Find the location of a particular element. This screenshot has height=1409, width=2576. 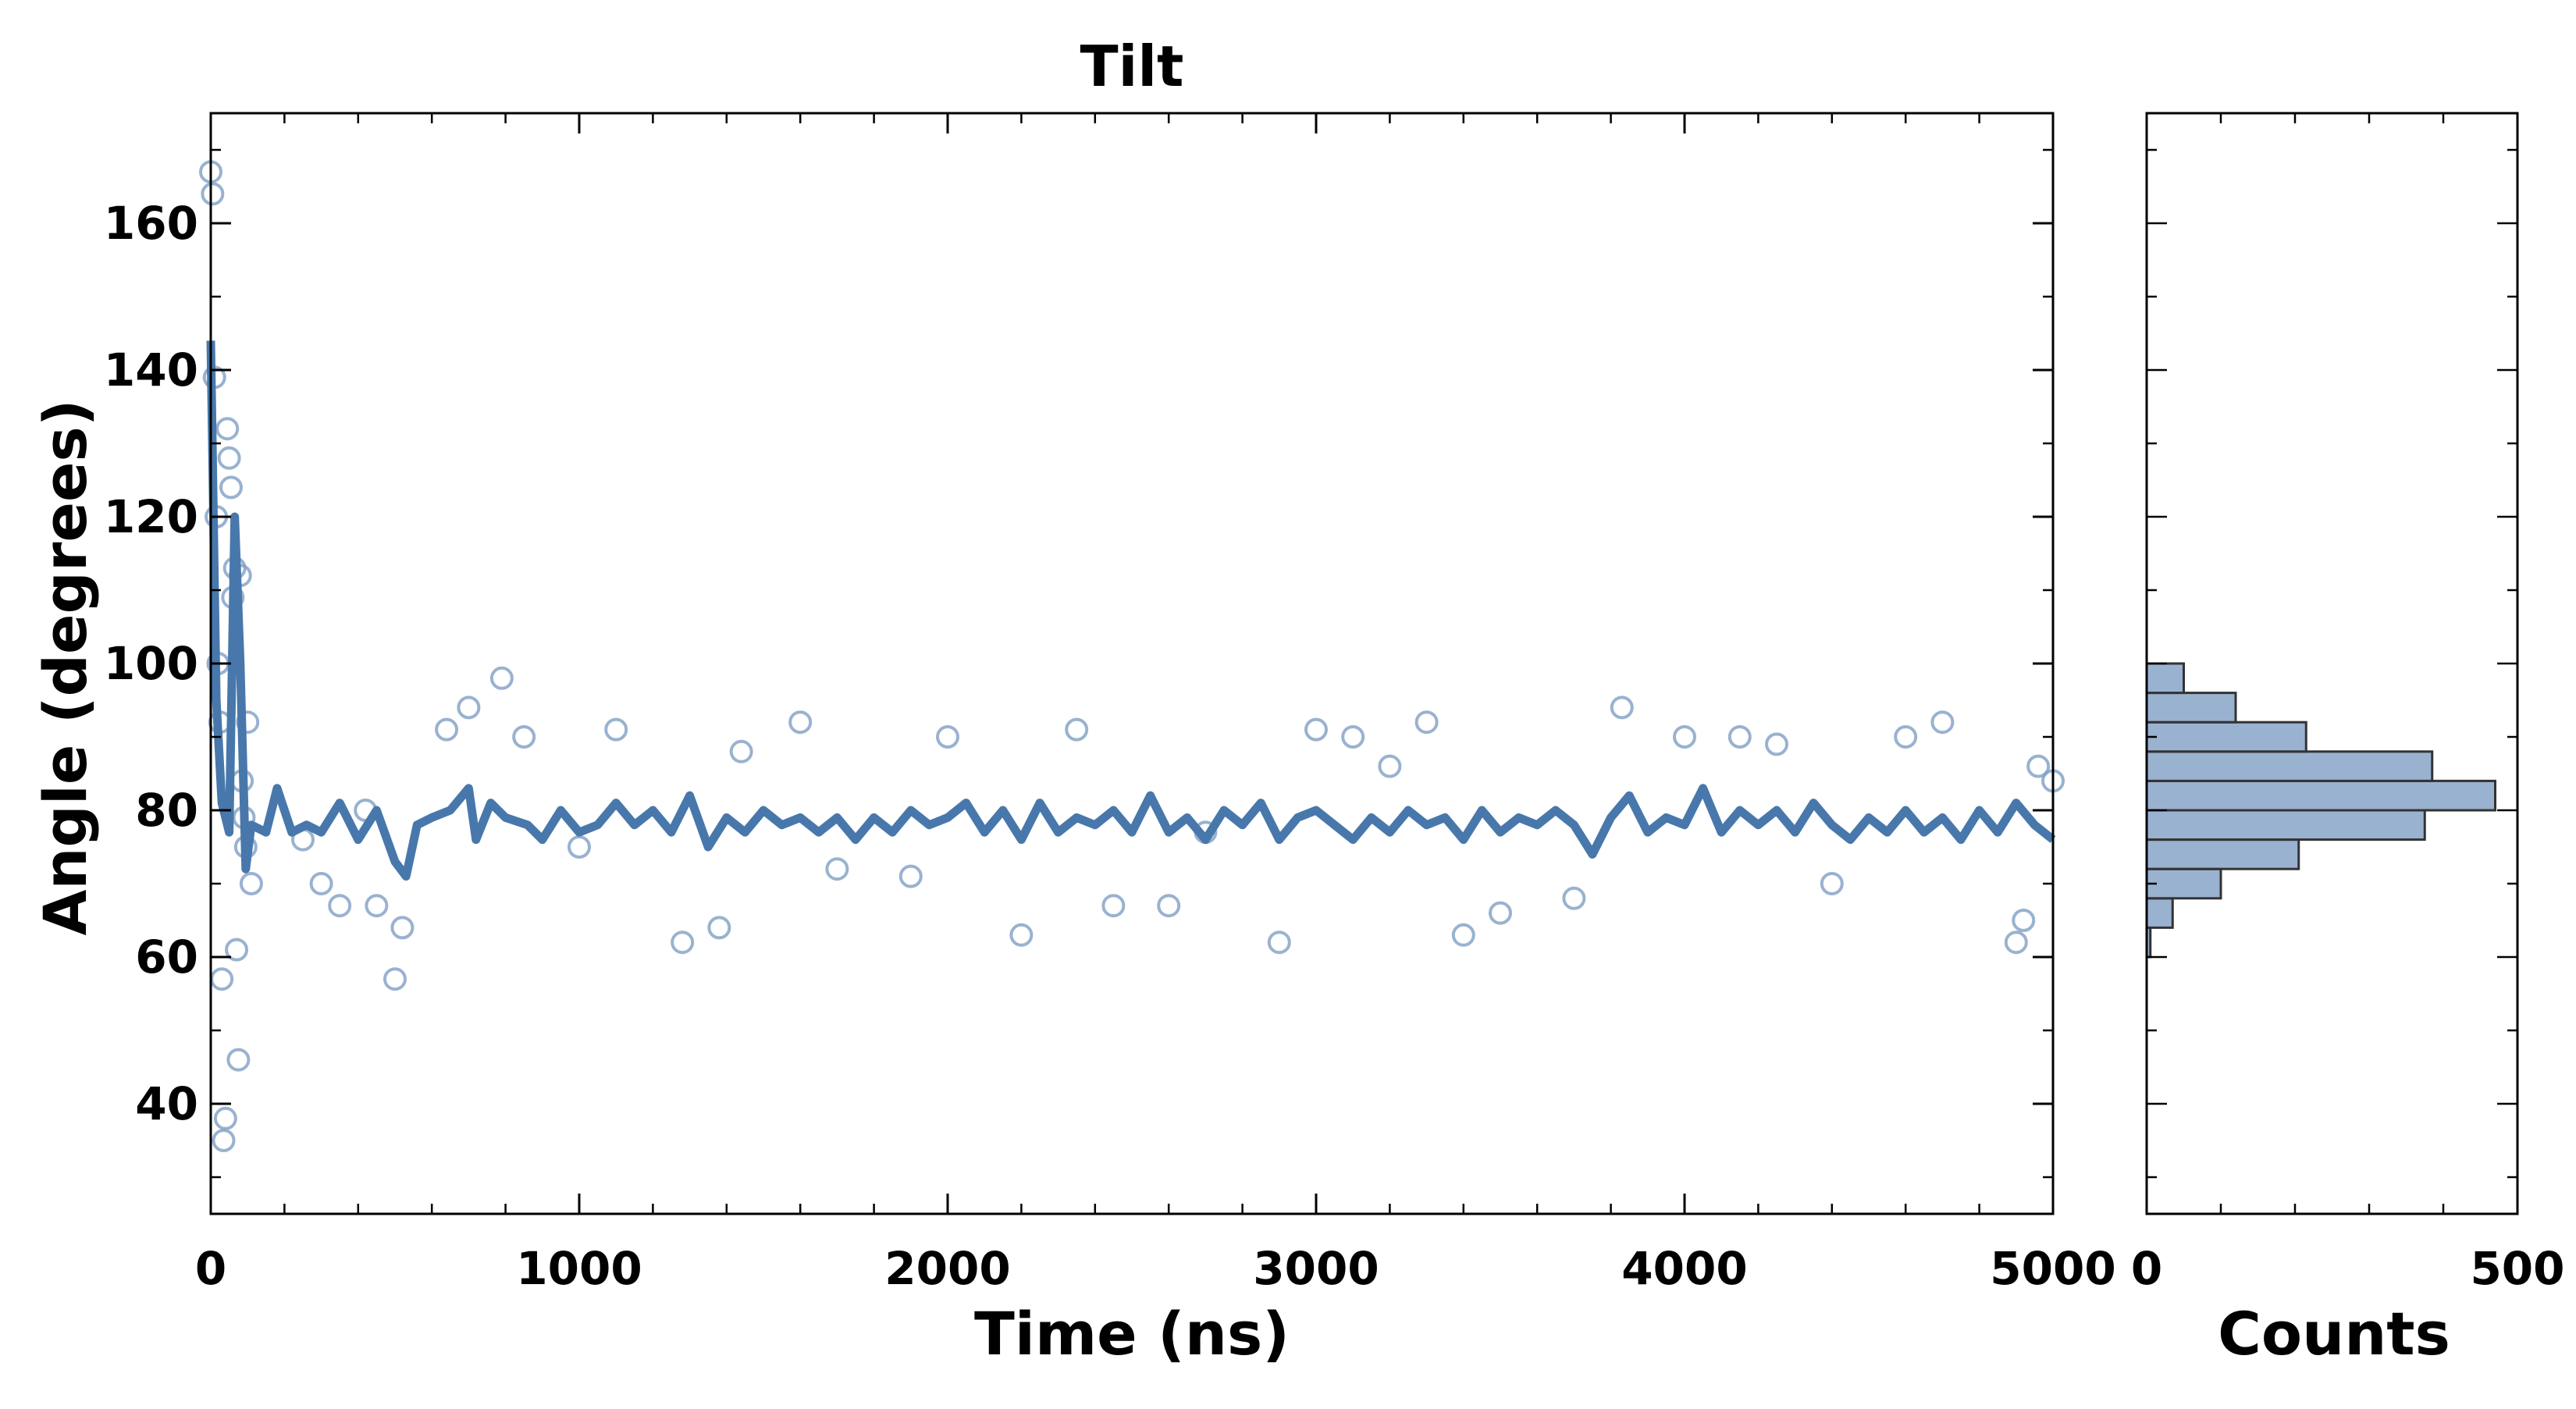

x-tick-label-1: 1000 is located at coordinates (579, 1268).